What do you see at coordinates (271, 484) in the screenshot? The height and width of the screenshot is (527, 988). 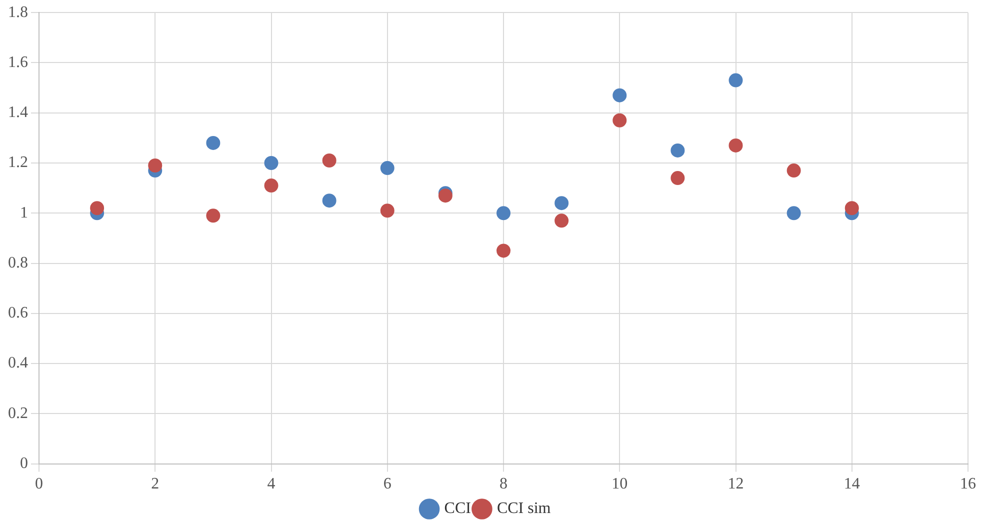 I see `x-tick-label: 4` at bounding box center [271, 484].